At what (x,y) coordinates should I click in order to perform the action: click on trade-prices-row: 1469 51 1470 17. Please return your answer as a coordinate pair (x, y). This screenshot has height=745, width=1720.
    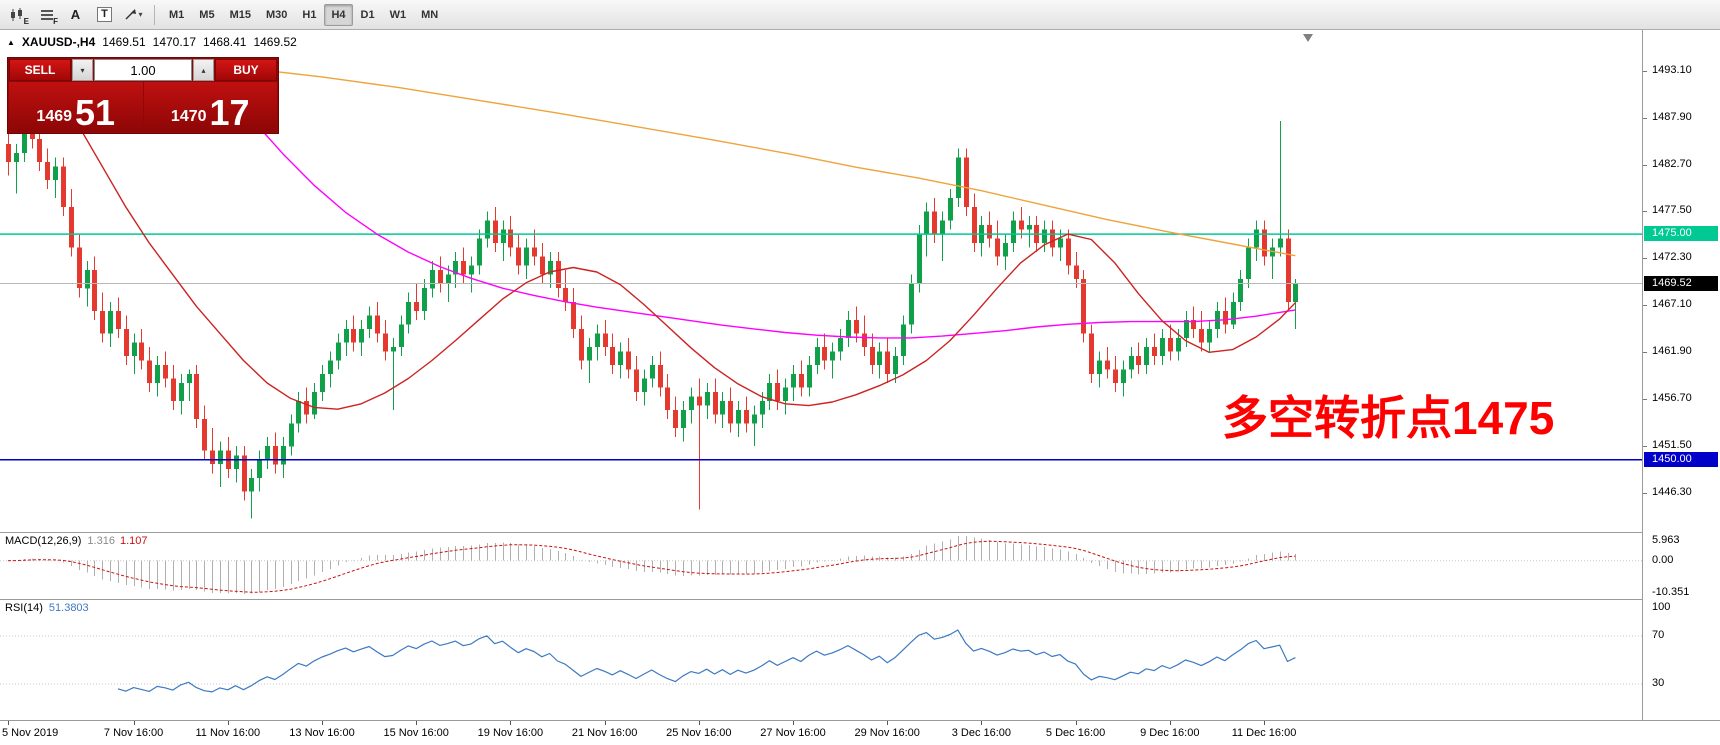
    Looking at the image, I should click on (143, 107).